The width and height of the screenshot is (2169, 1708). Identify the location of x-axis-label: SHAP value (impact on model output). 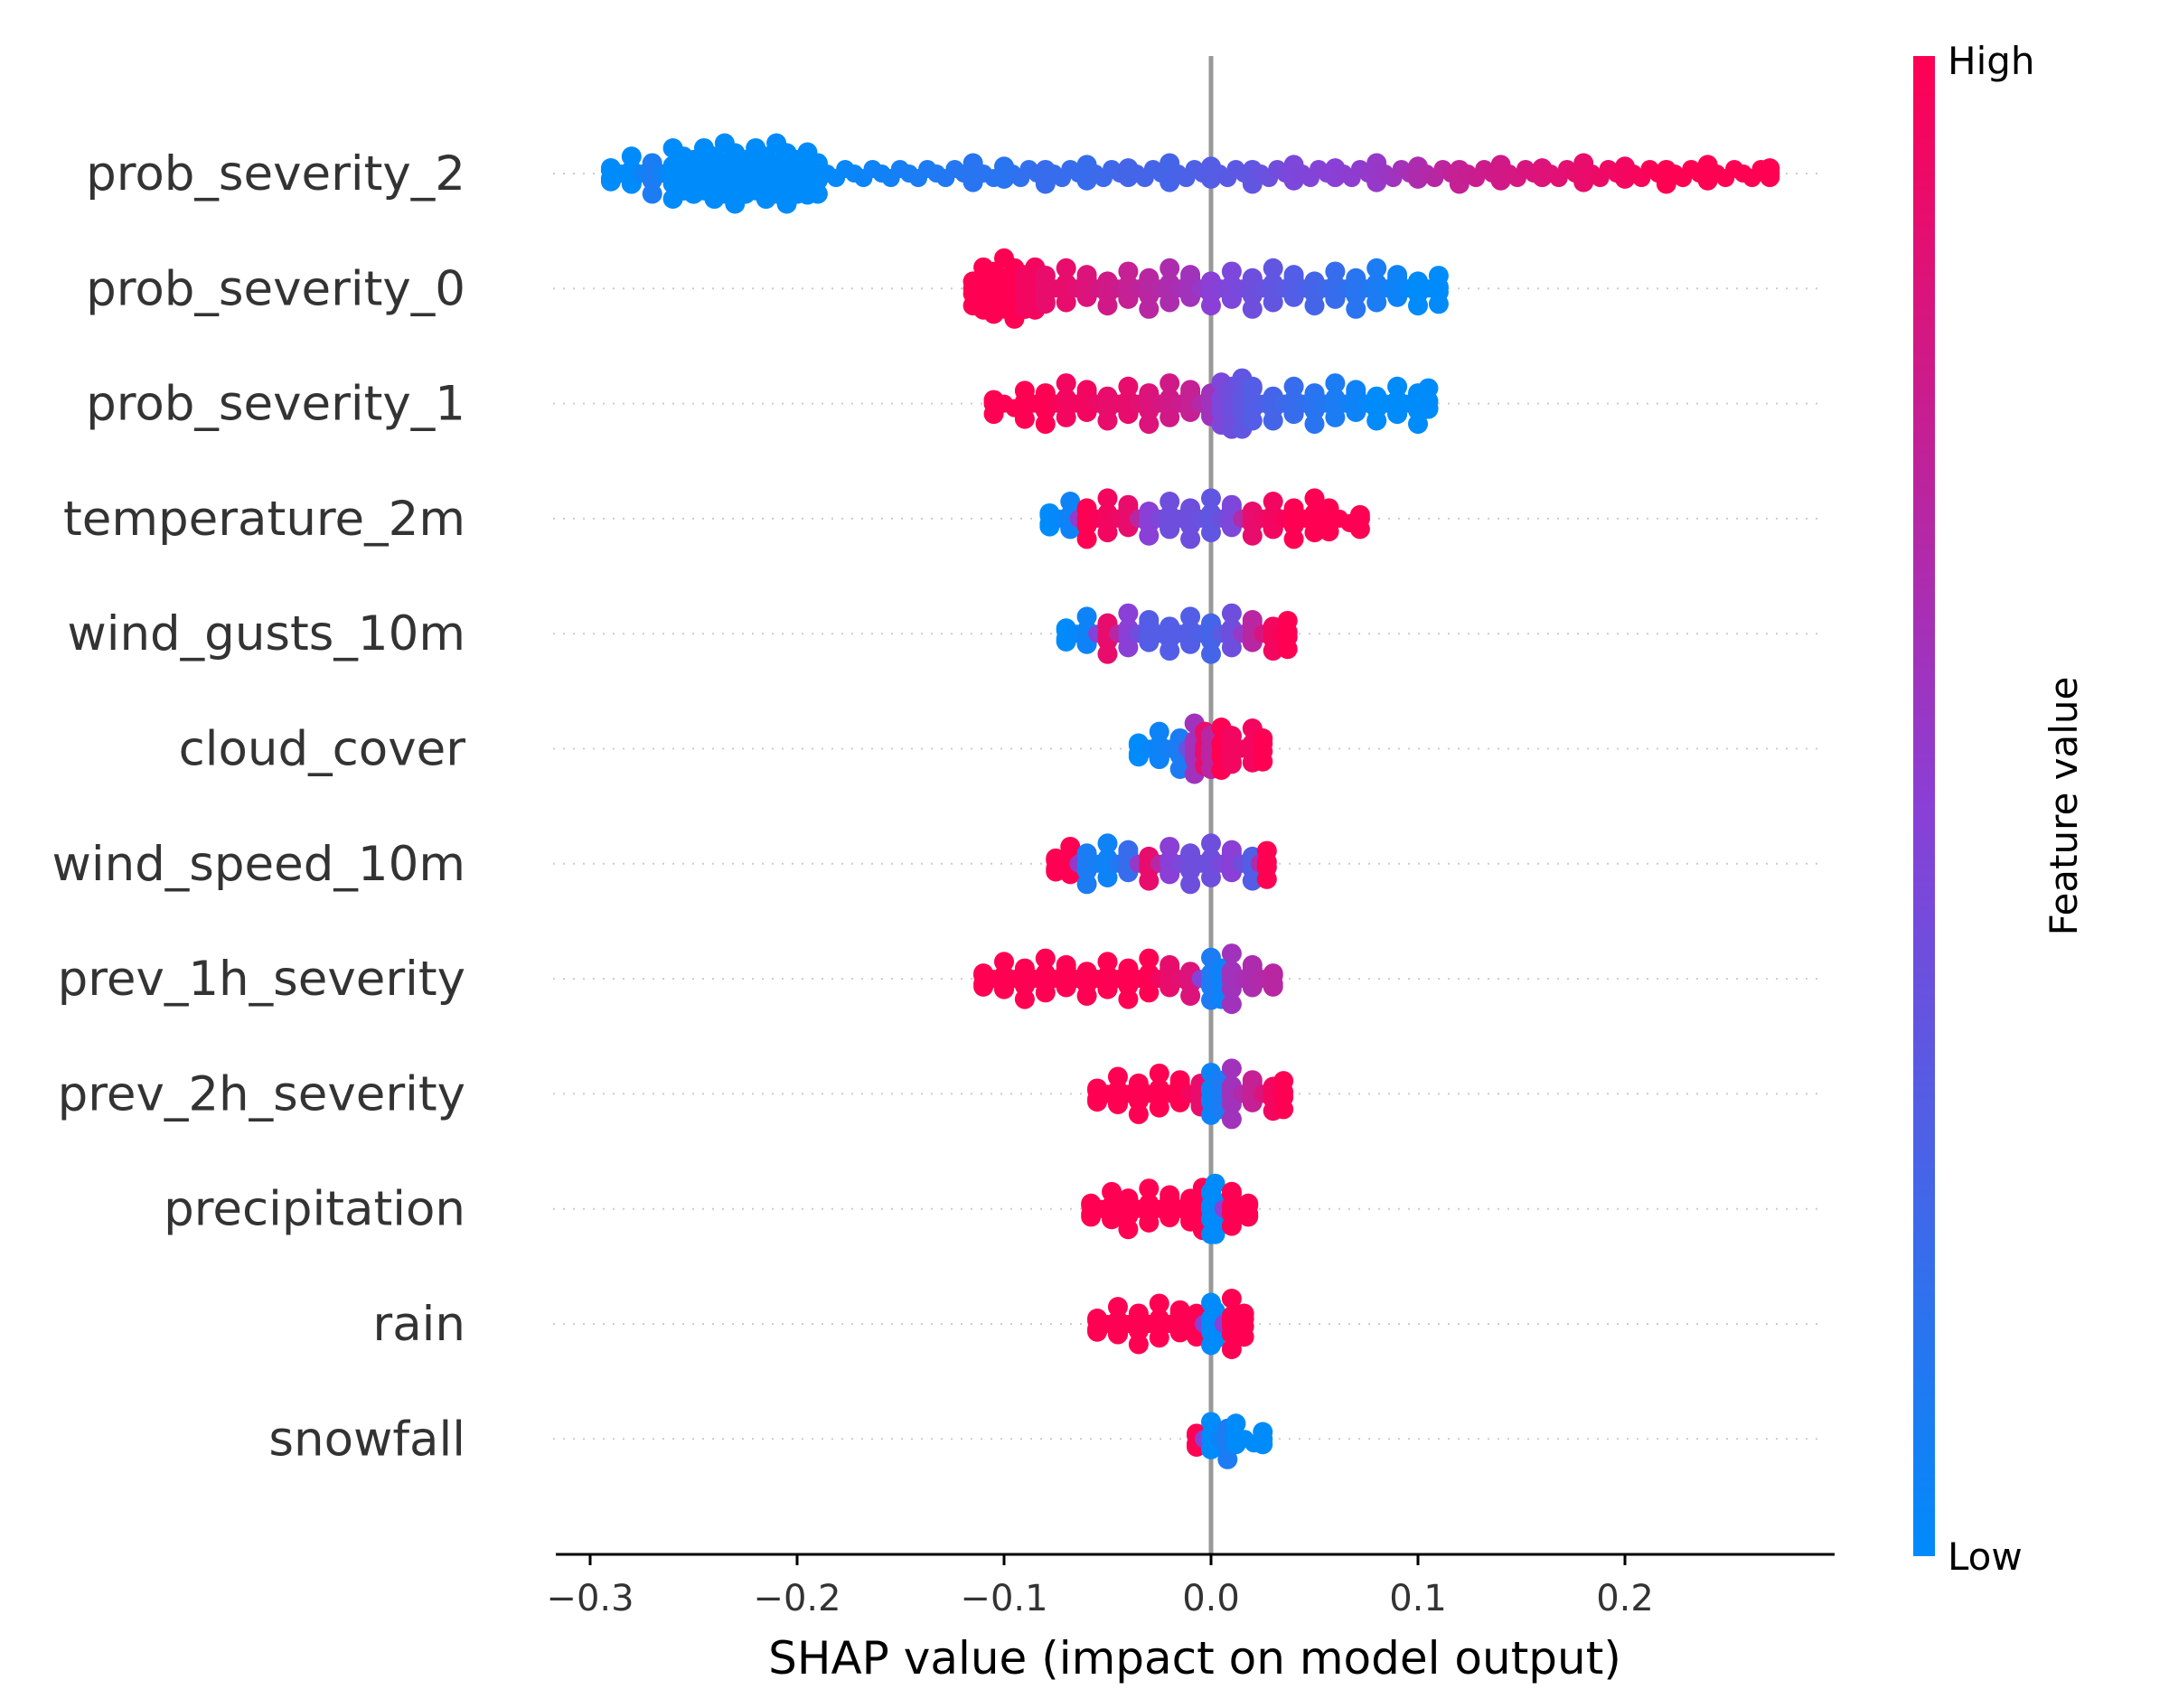
(1194, 1658).